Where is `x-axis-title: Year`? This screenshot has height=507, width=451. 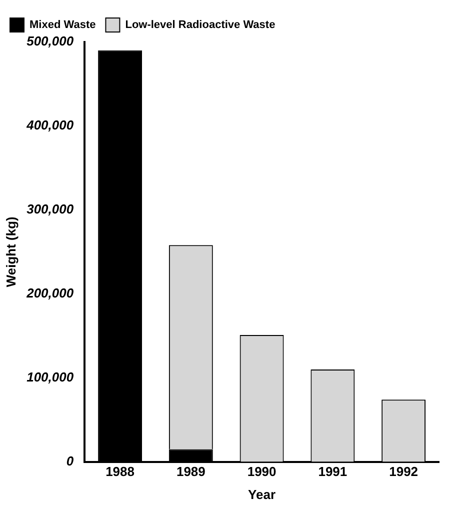 x-axis-title: Year is located at coordinates (262, 494).